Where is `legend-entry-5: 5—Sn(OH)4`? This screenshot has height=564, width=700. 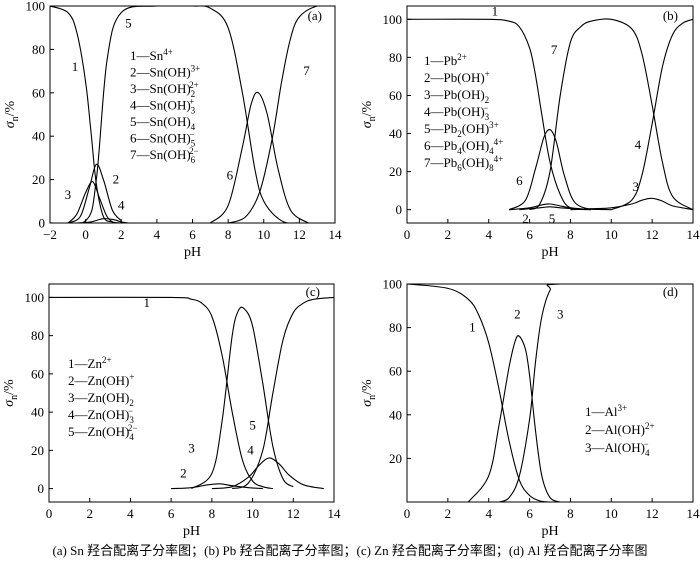 legend-entry-5: 5—Sn(OH)4 is located at coordinates (163, 123).